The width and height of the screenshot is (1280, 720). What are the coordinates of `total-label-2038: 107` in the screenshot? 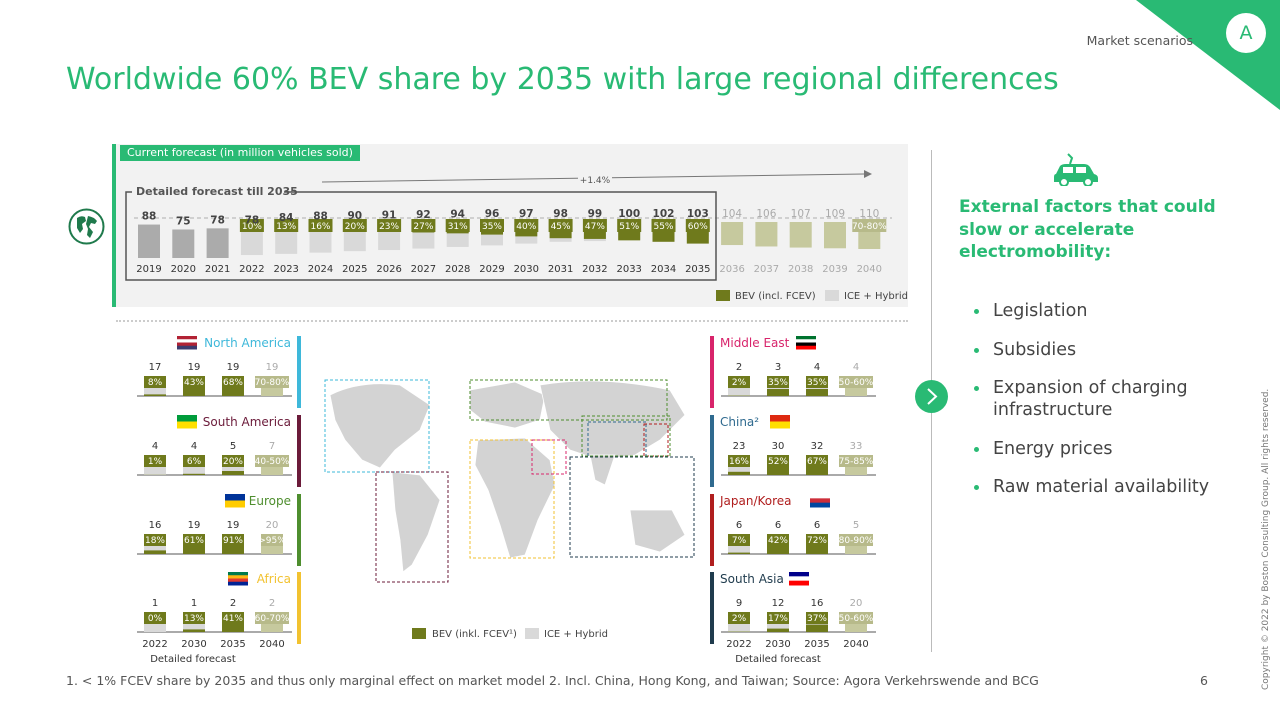 It's located at (801, 214).